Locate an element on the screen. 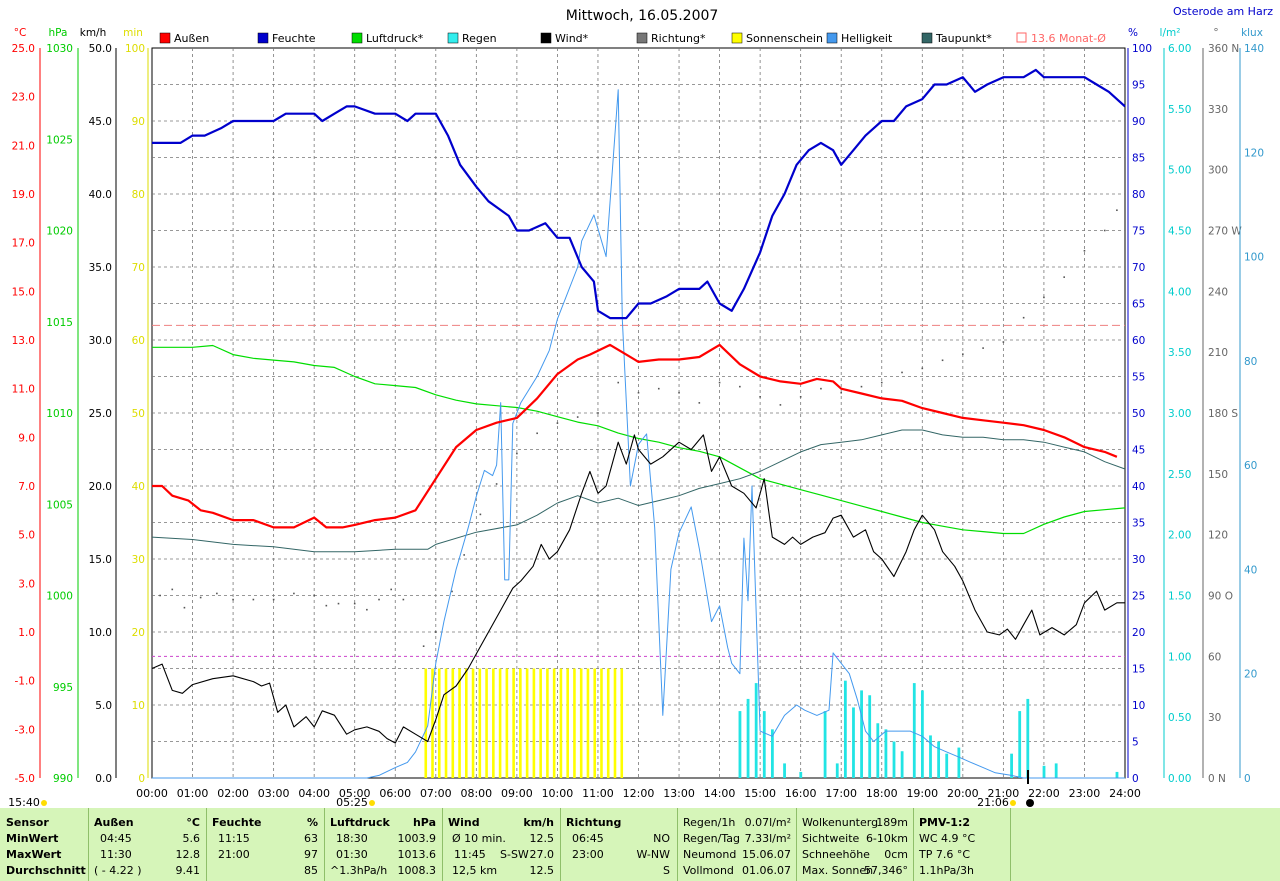 This screenshot has width=1280, height=881. lux-unit-label: klux is located at coordinates (1252, 33).